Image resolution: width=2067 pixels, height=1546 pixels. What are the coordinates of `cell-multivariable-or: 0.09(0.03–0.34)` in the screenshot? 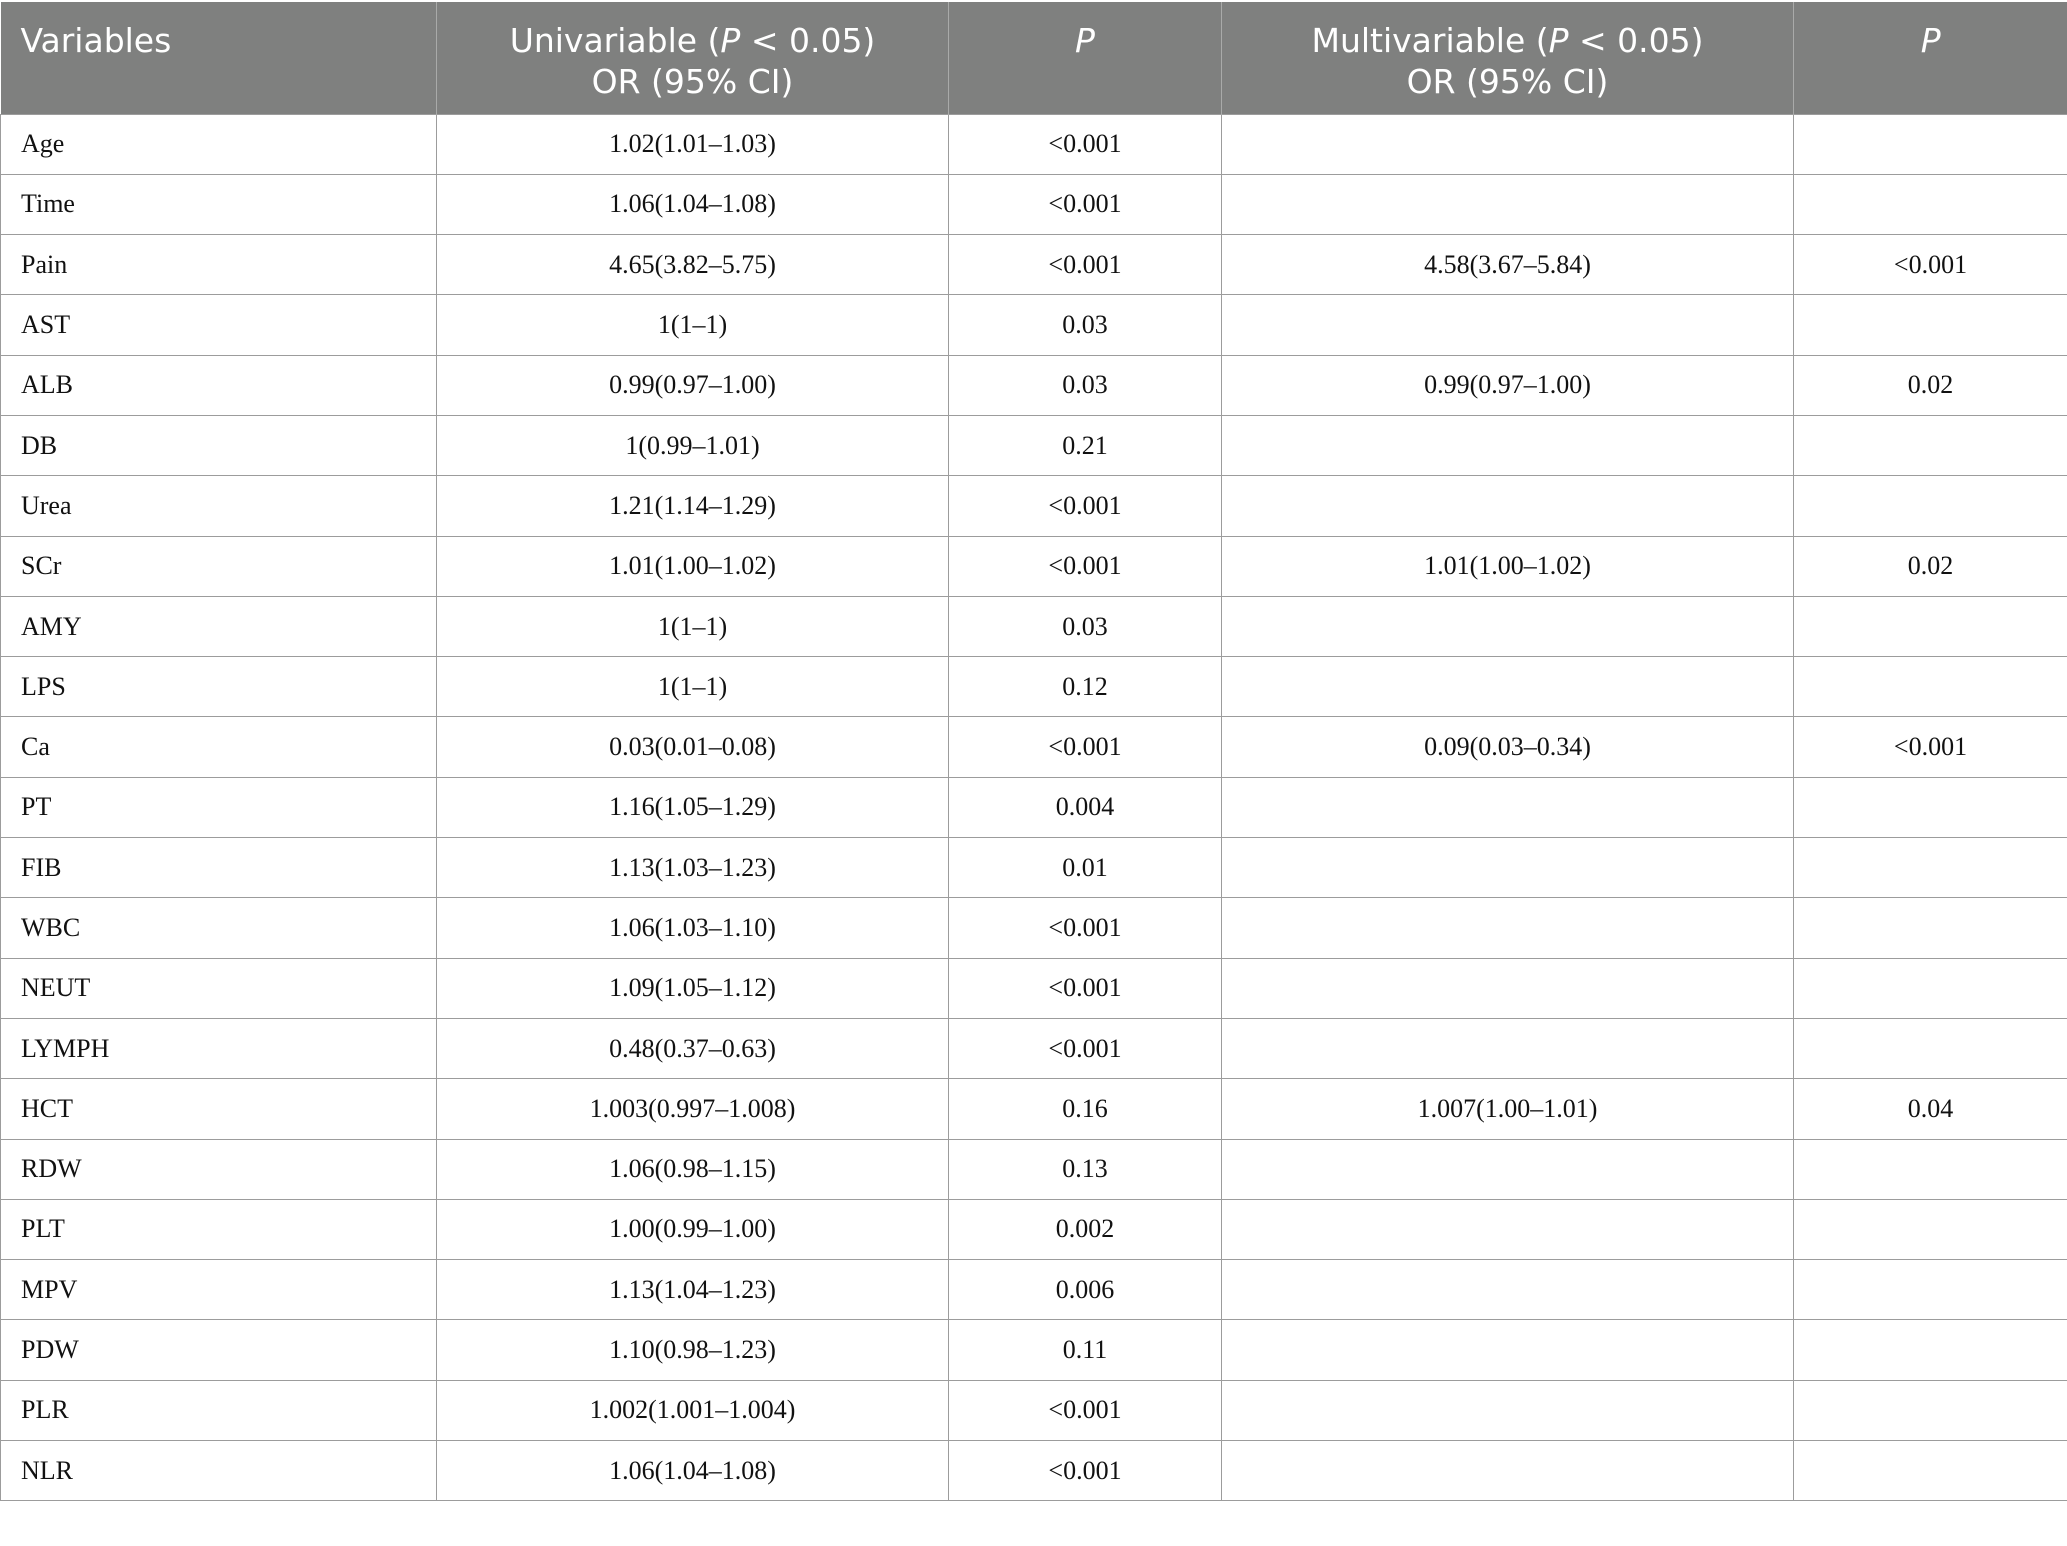 It's located at (1508, 747).